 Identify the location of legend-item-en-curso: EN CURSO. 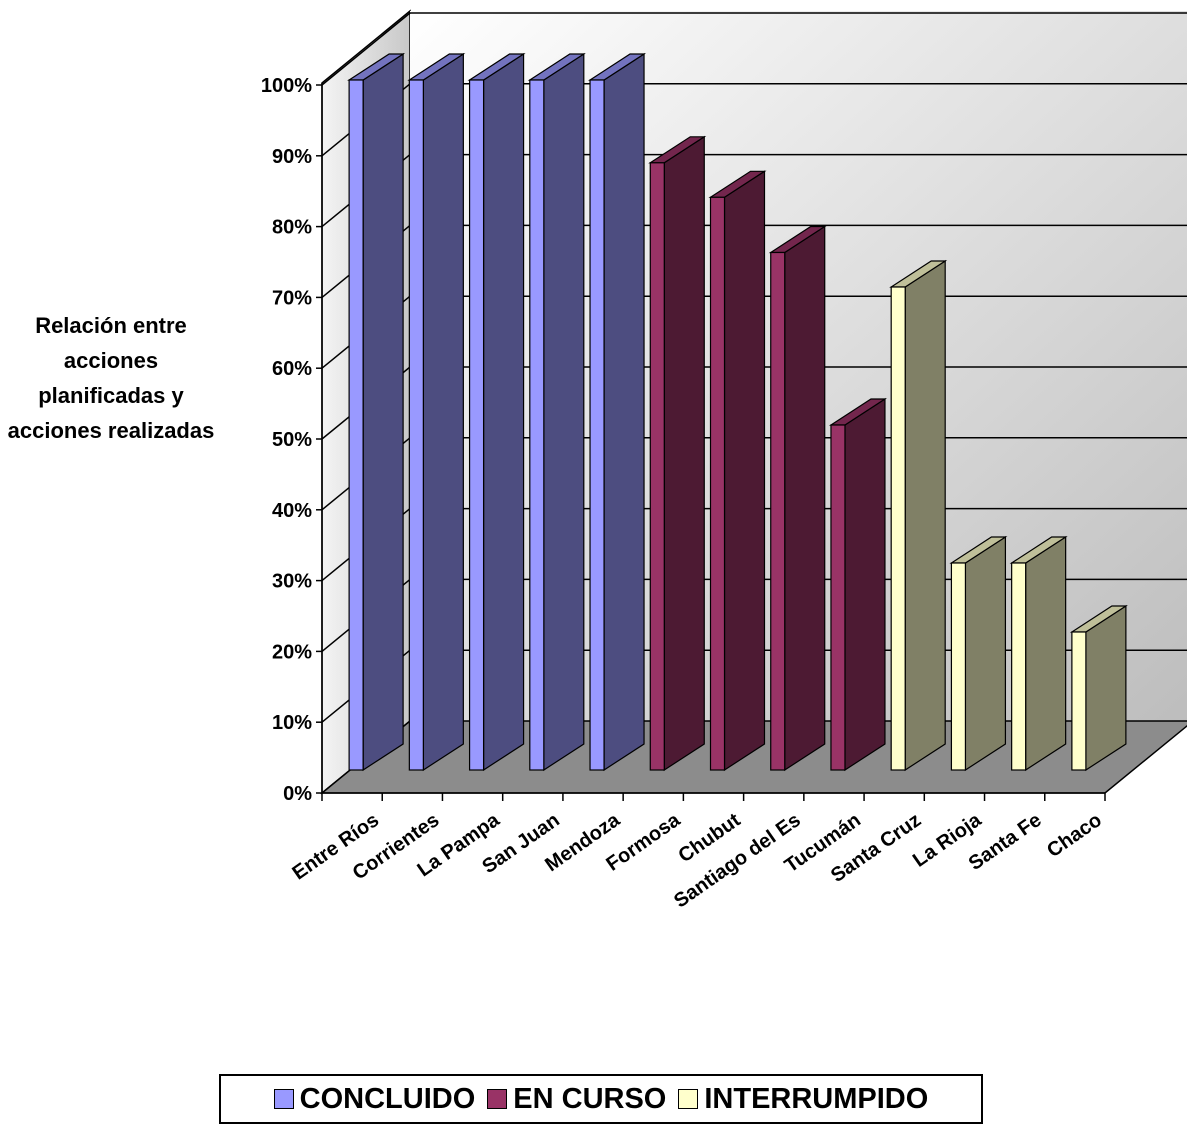
(576, 1099).